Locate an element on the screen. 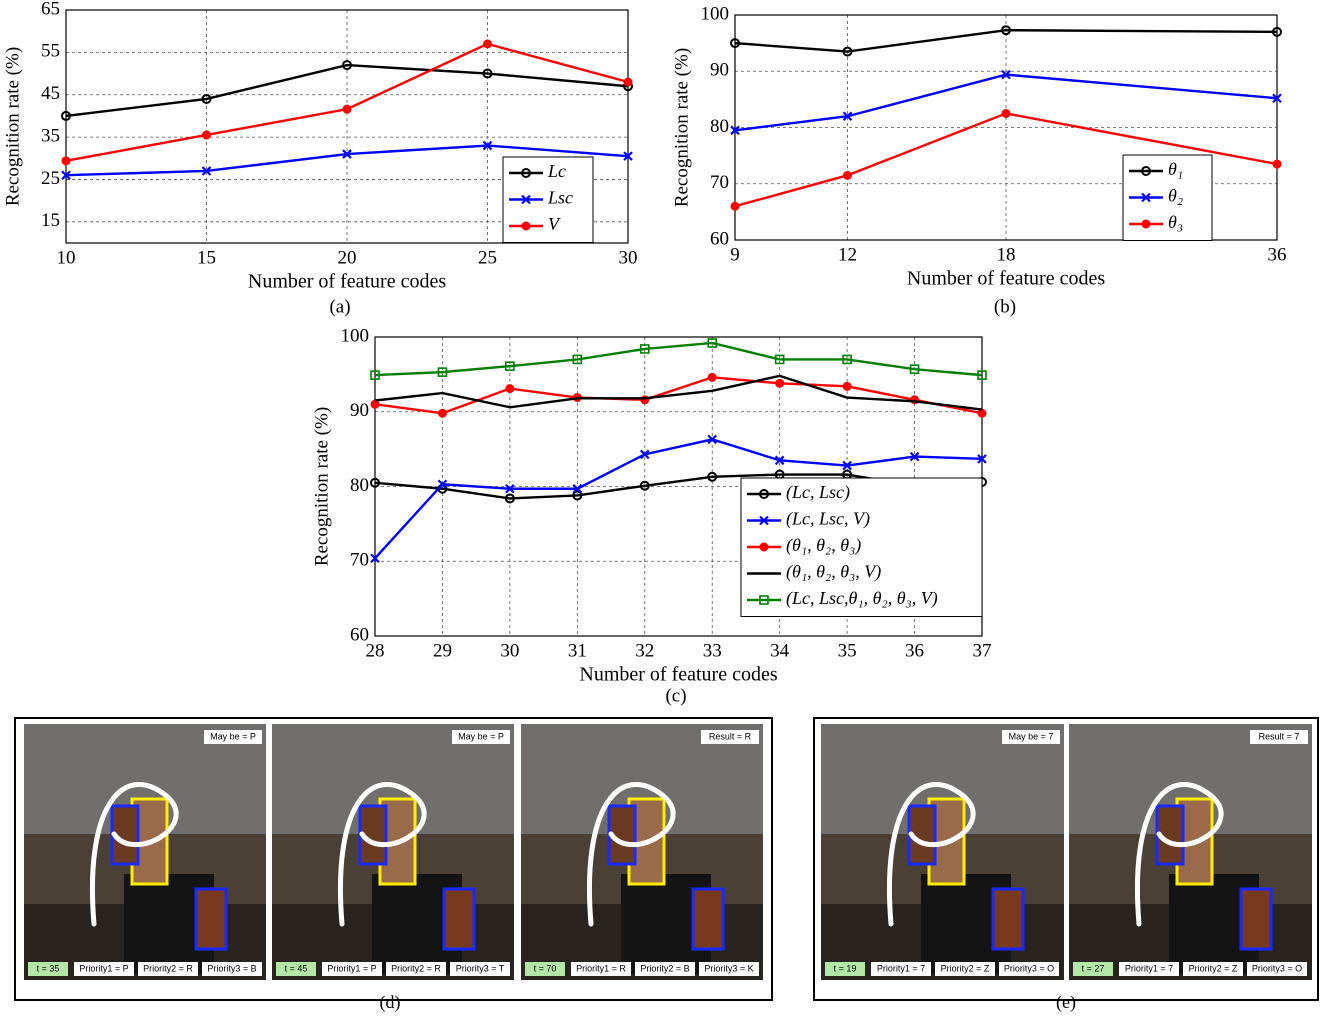 The height and width of the screenshot is (1019, 1324). priority-label: Priority1 = P is located at coordinates (351, 968).